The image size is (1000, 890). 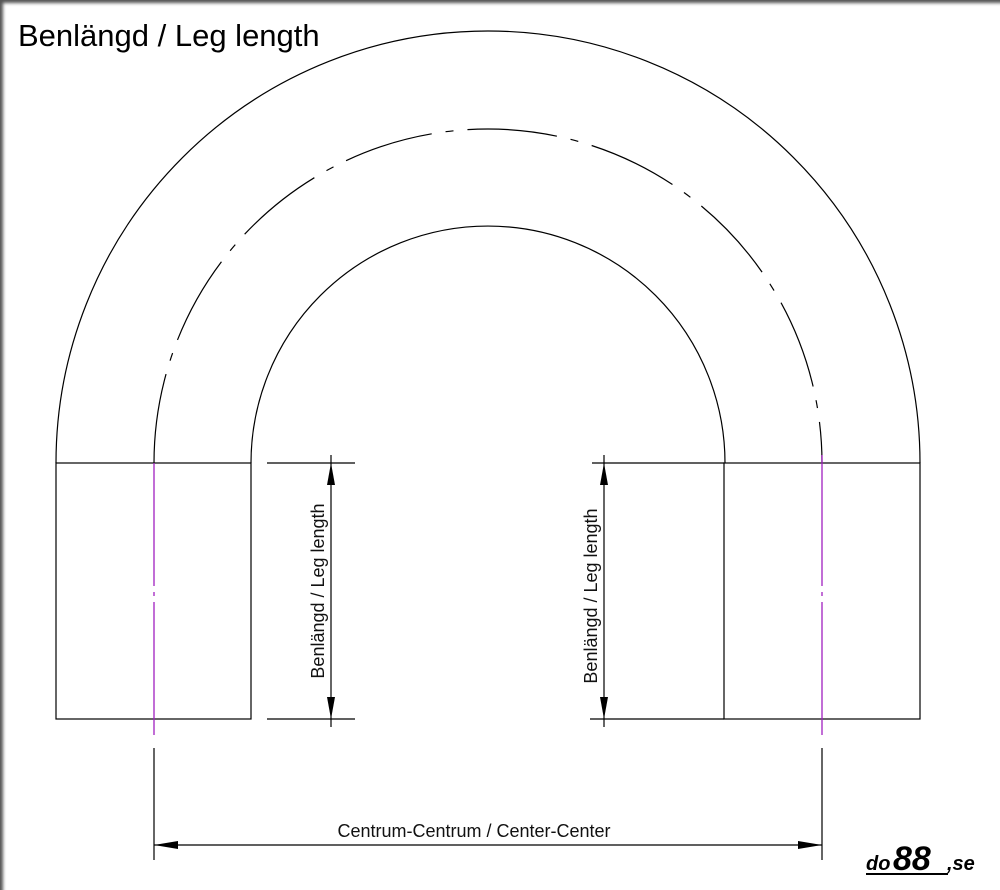 I want to click on inner-arc, so click(x=488, y=344).